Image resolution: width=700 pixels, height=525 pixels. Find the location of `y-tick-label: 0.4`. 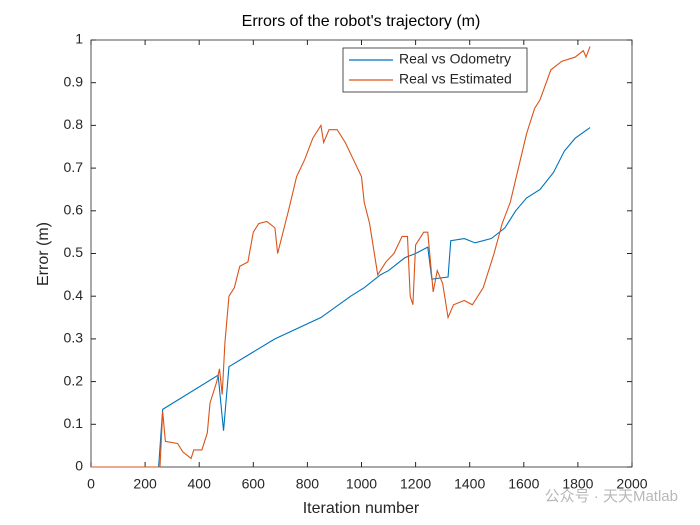

y-tick-label: 0.4 is located at coordinates (74, 295).